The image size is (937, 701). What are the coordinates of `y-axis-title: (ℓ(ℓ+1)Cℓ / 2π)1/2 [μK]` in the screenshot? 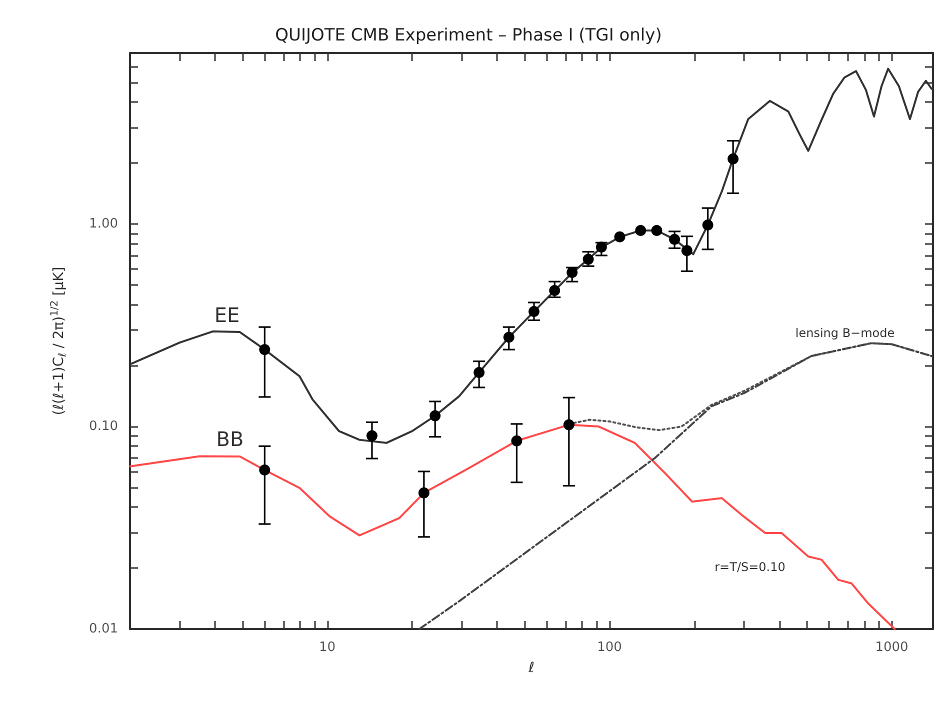 It's located at (59, 341).